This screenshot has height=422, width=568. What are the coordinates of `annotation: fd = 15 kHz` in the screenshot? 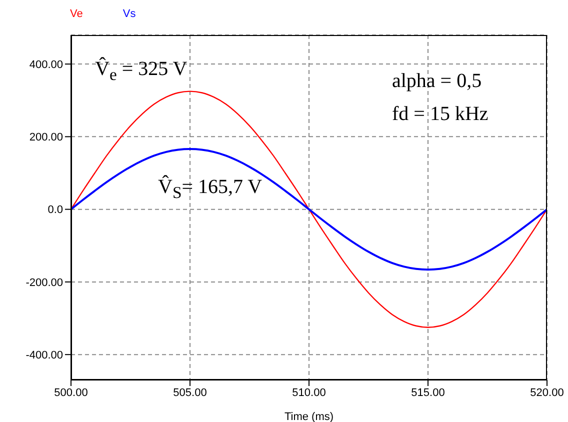 It's located at (440, 114).